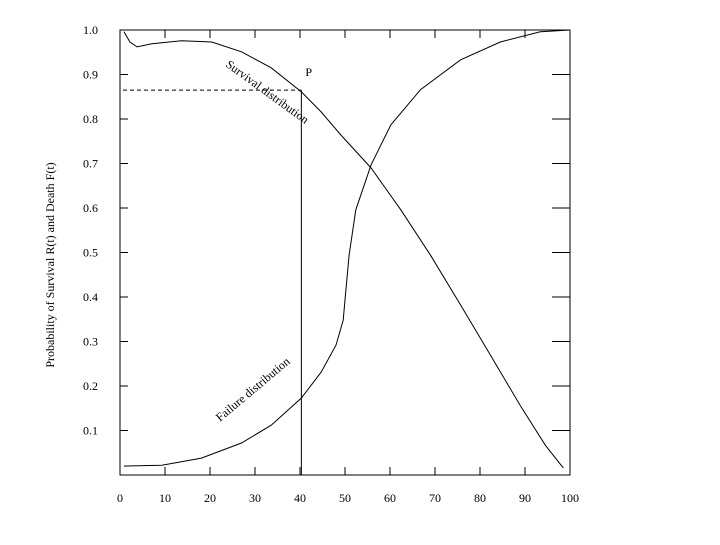 The width and height of the screenshot is (720, 545). What do you see at coordinates (300, 498) in the screenshot?
I see `x-tick-label: 40` at bounding box center [300, 498].